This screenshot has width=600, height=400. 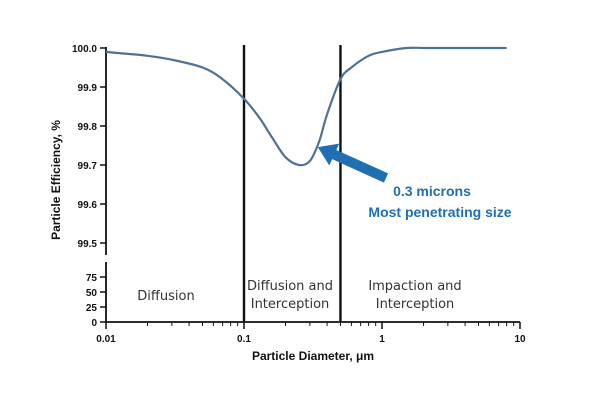 What do you see at coordinates (84, 49) in the screenshot?
I see `y-tick-label: 100.0` at bounding box center [84, 49].